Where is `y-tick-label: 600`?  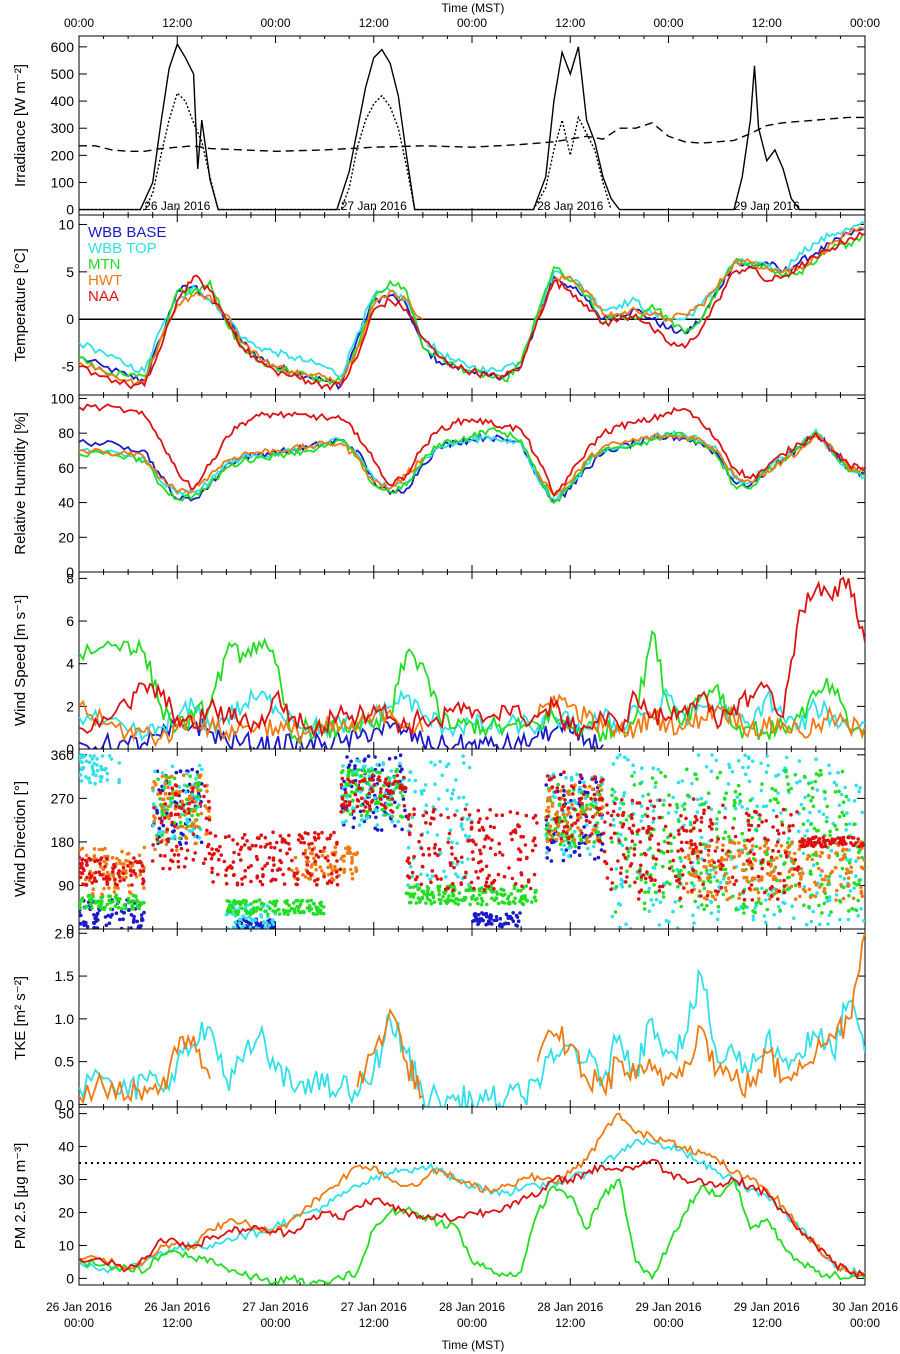
y-tick-label: 600 is located at coordinates (63, 47).